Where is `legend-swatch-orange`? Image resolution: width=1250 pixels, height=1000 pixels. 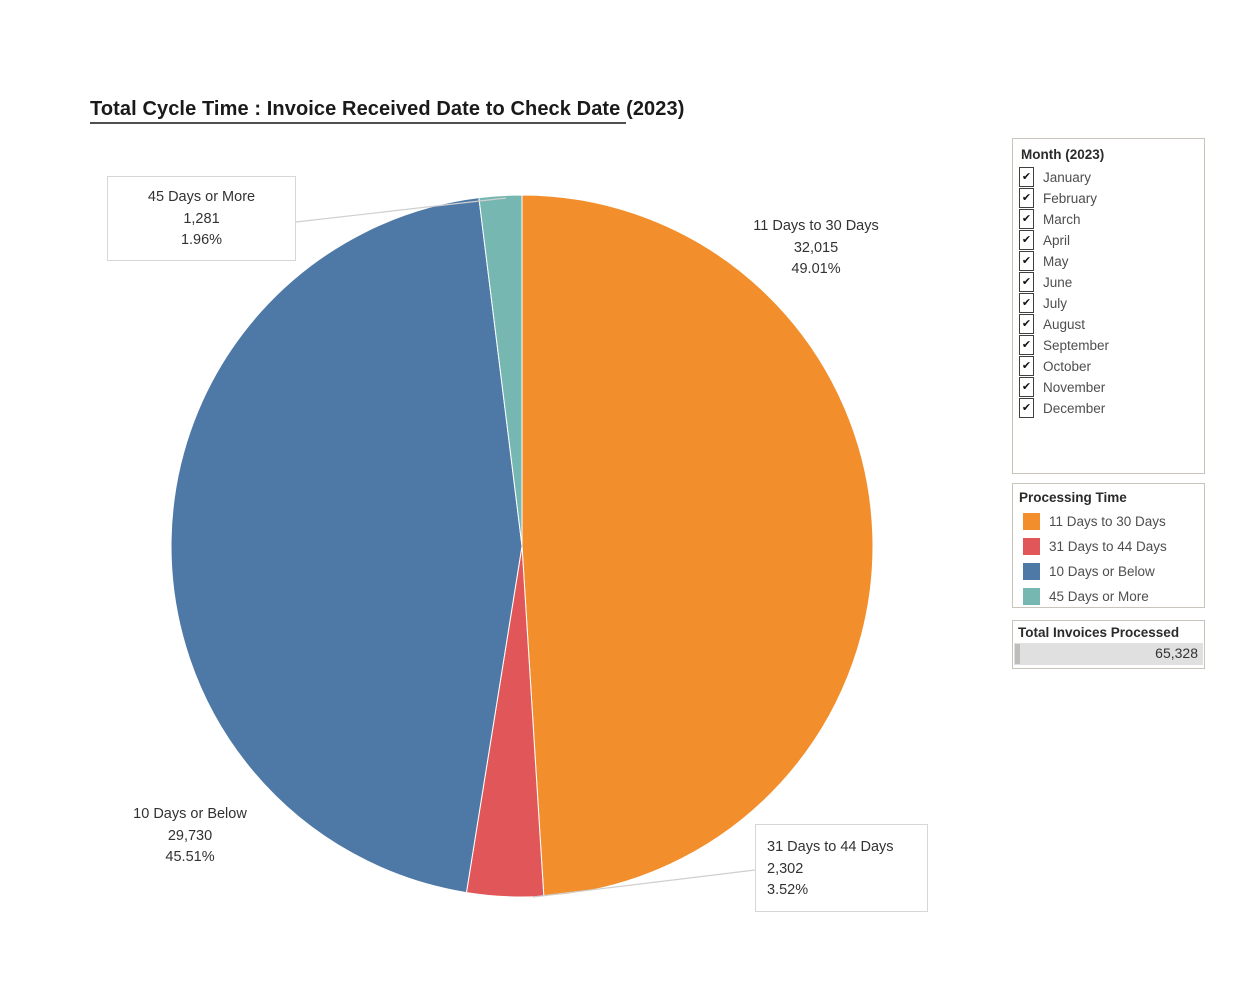 legend-swatch-orange is located at coordinates (1031, 521).